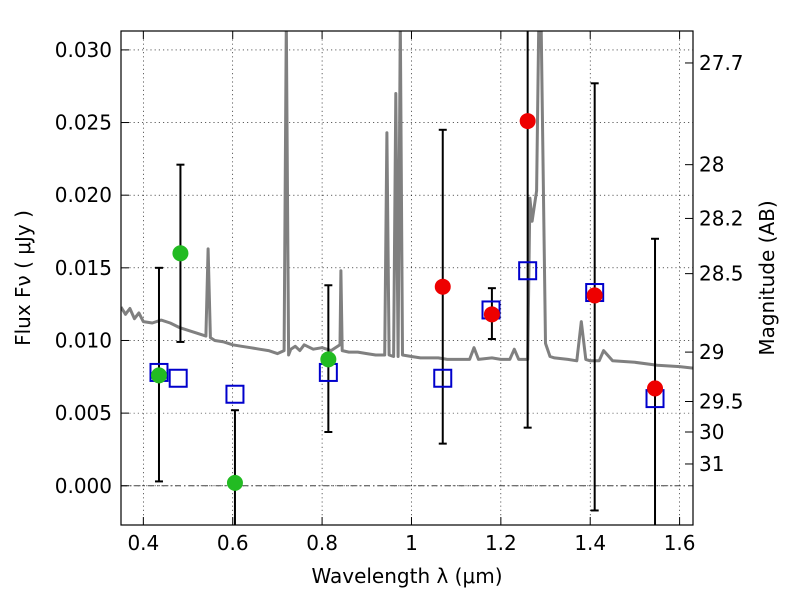 This screenshot has height=600, width=800. I want to click on y-tick-labels: 0.000 0.005 0.010 0.015 0.020 0.025 0.030, so click(83, 268).